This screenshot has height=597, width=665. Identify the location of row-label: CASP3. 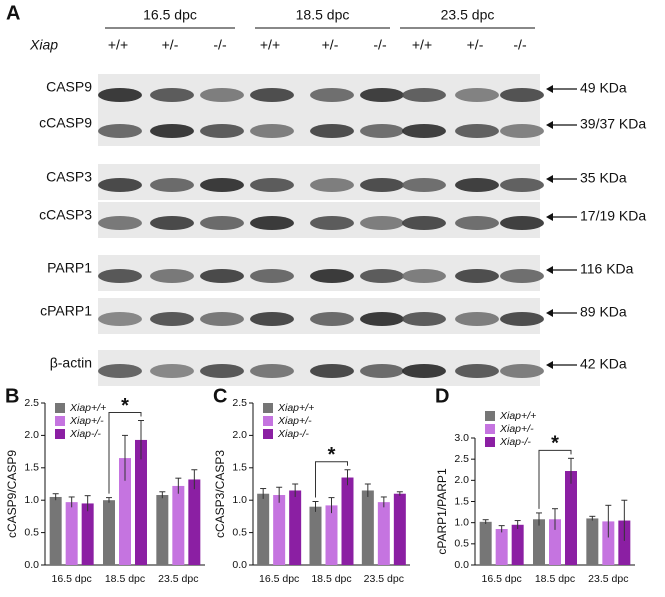
(69, 177).